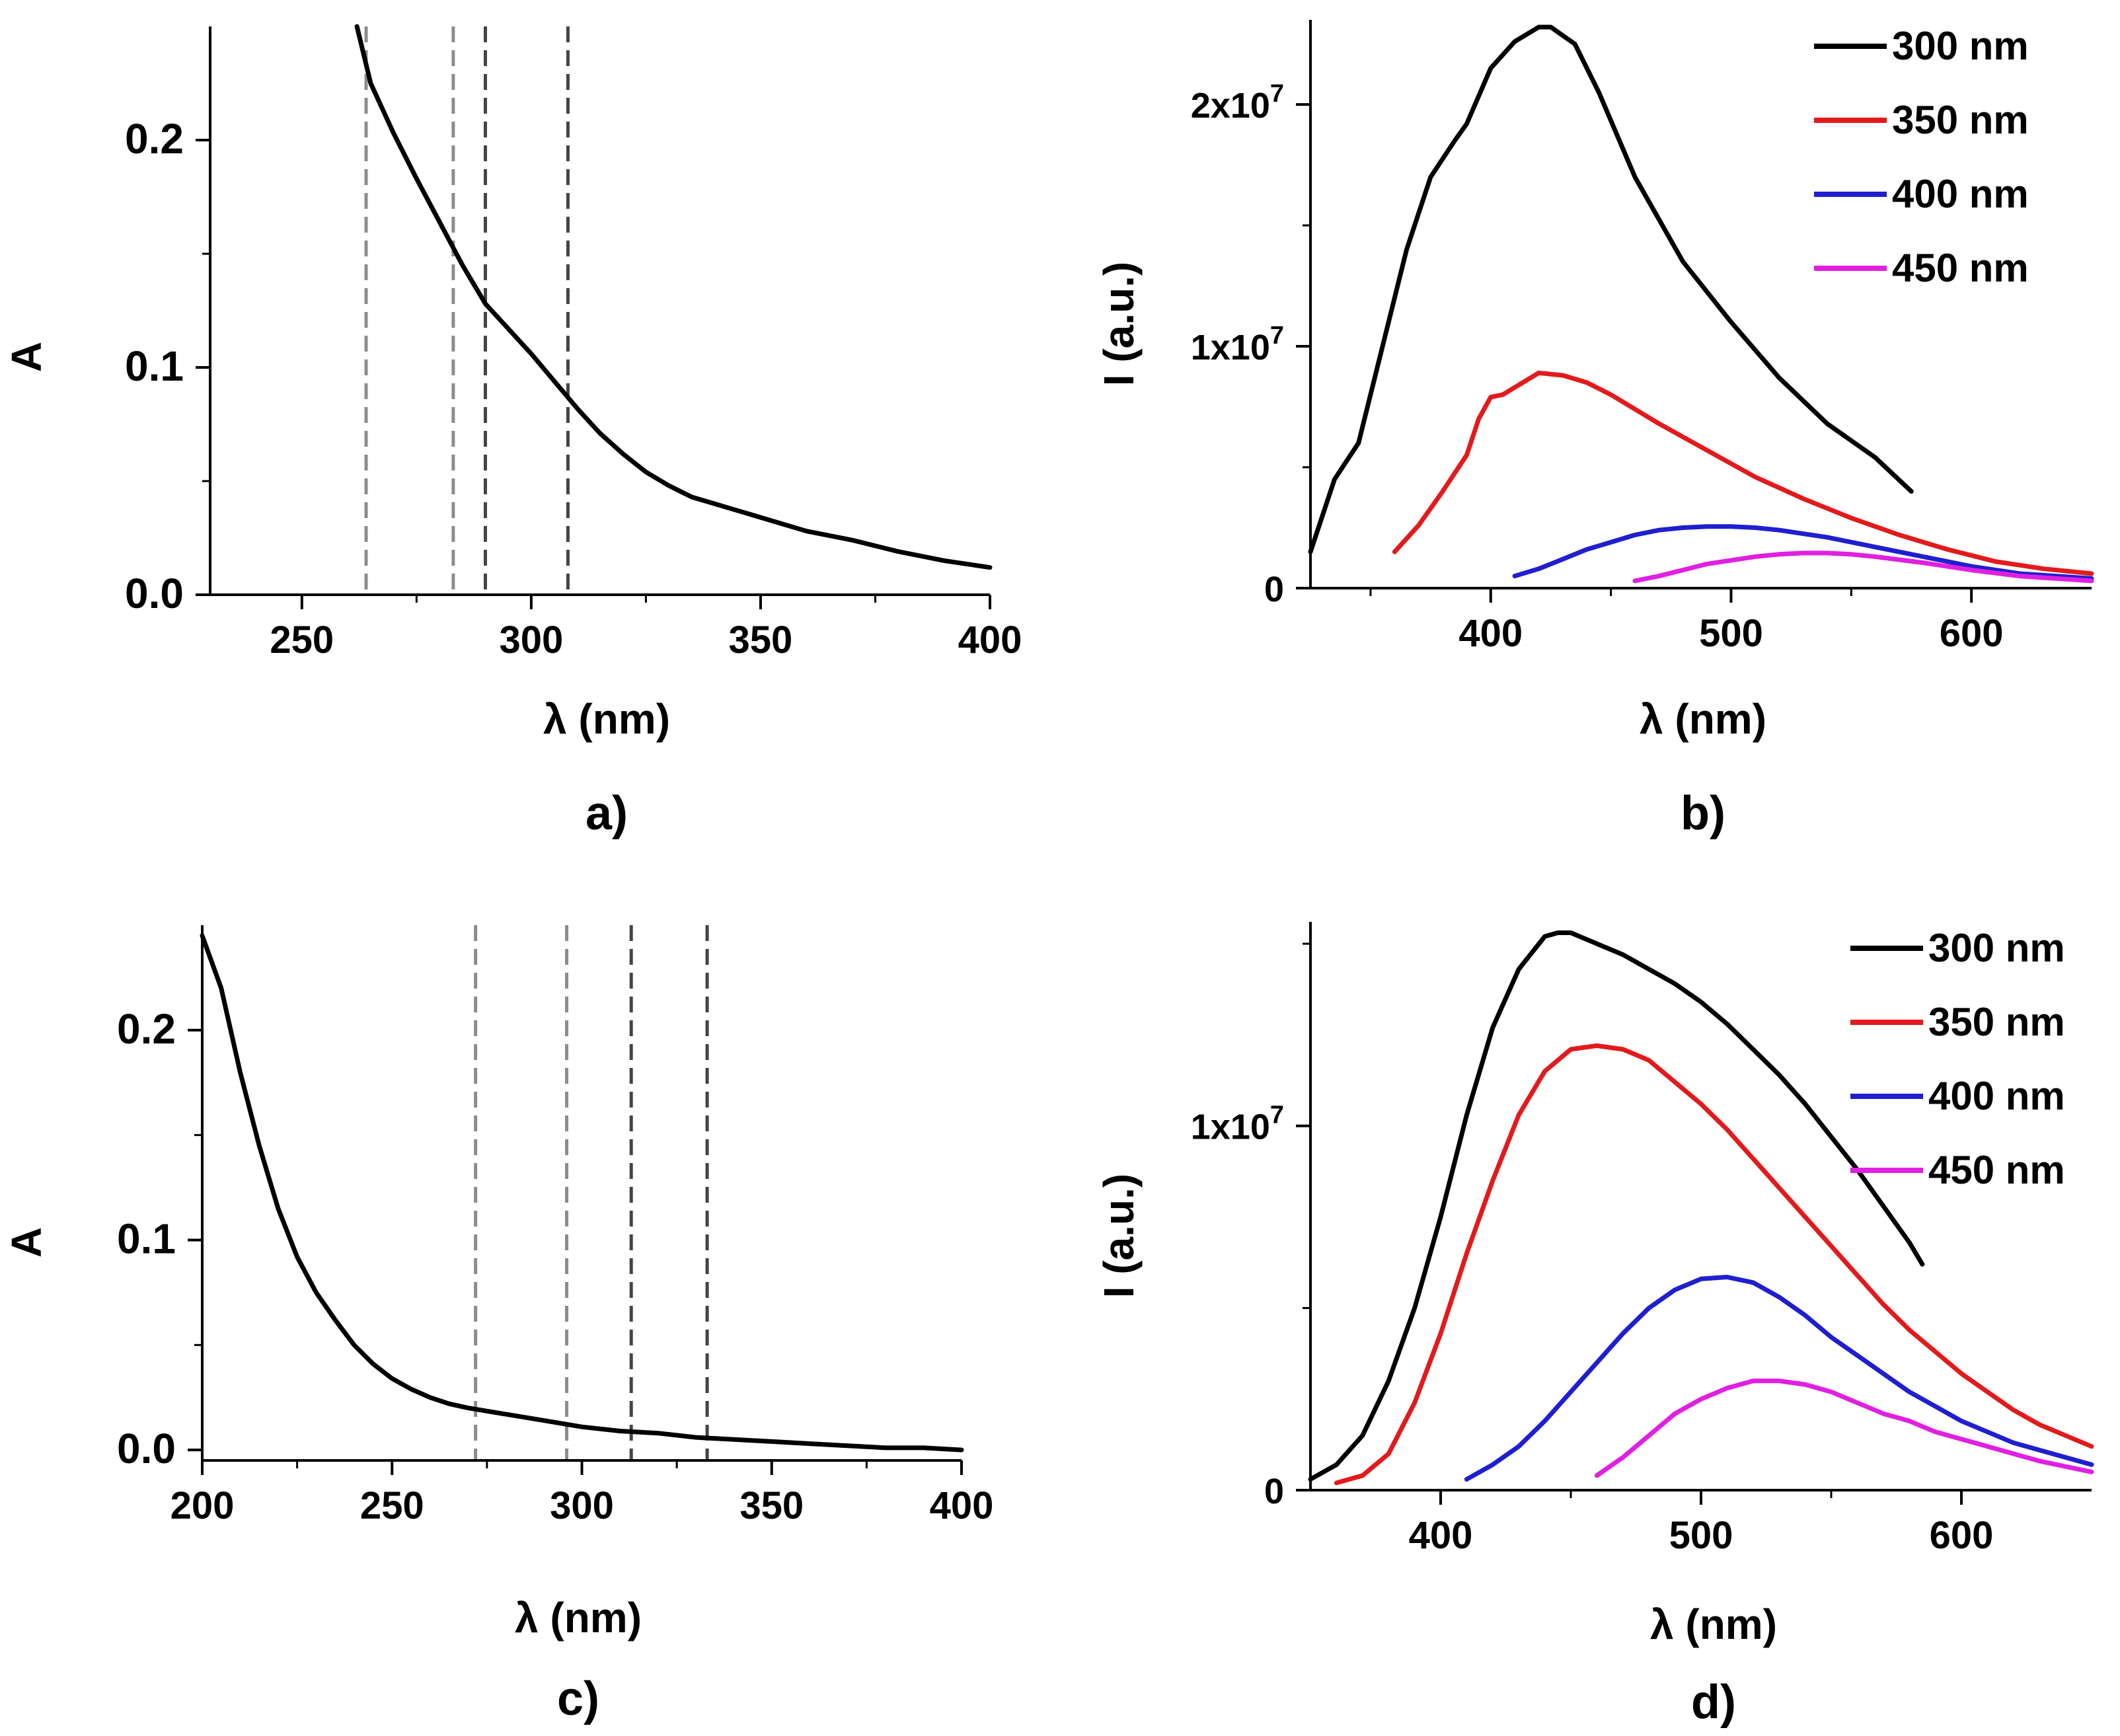 Image resolution: width=2120 pixels, height=1736 pixels. Describe the element at coordinates (1996, 948) in the screenshot. I see `panel-d-legend-label: 300 nm` at that location.